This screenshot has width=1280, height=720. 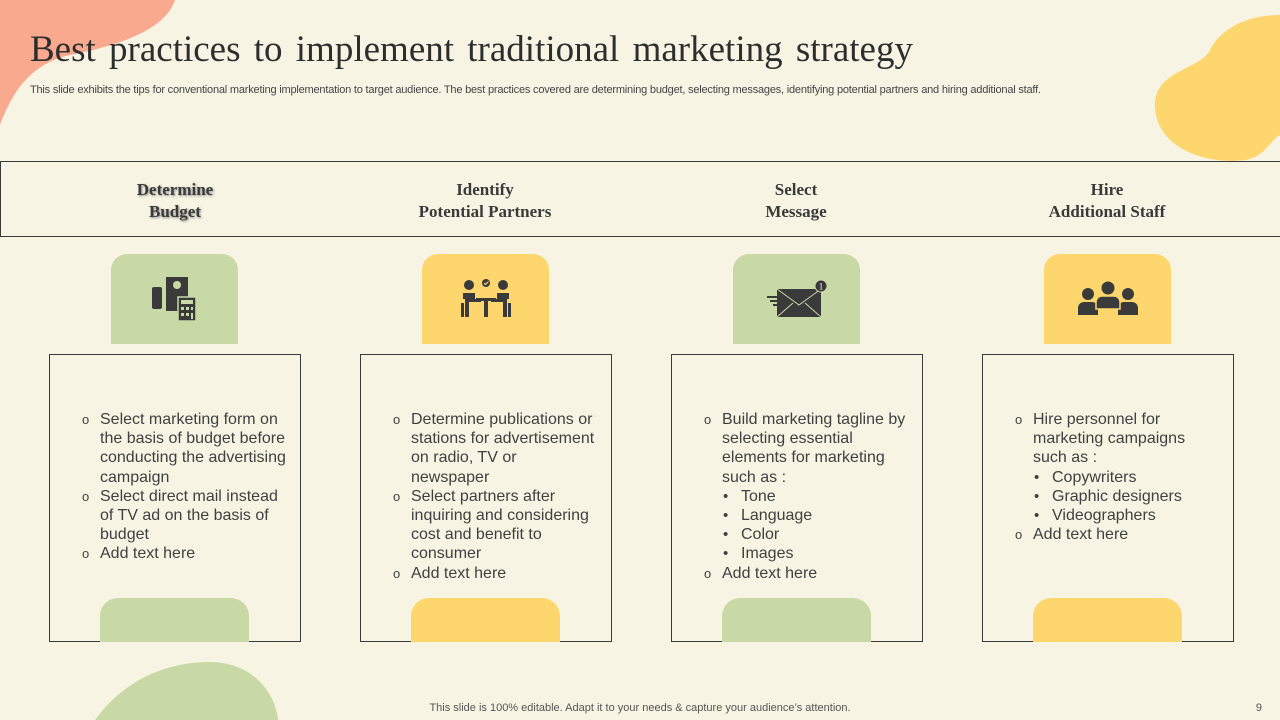 I want to click on sub-bullet-item: • Language, so click(x=806, y=515).